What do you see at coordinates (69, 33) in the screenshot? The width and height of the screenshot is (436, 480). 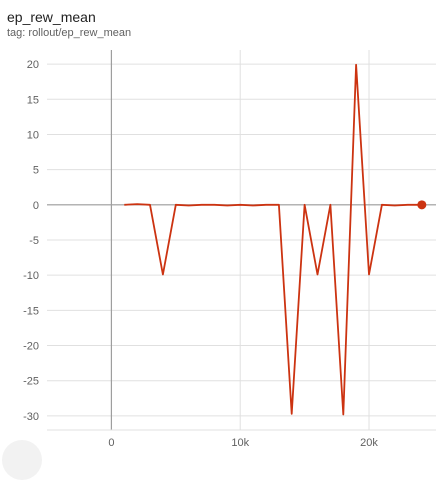 I see `chart-tag: tag: rollout/ep_rew_mean` at bounding box center [69, 33].